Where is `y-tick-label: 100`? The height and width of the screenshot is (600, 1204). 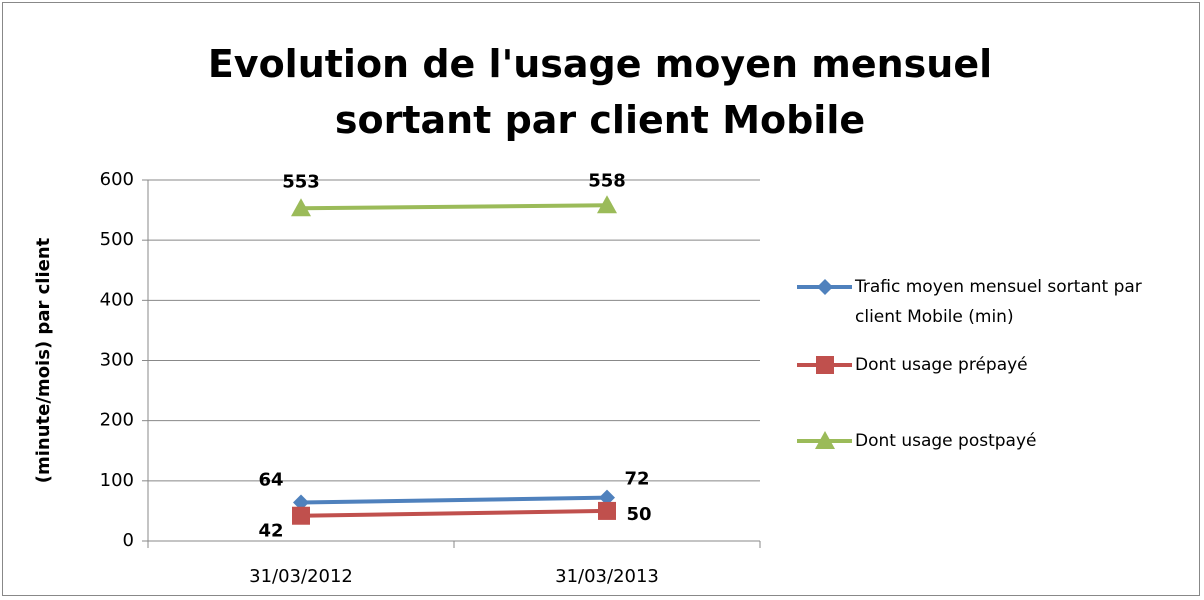 y-tick-label: 100 is located at coordinates (117, 480).